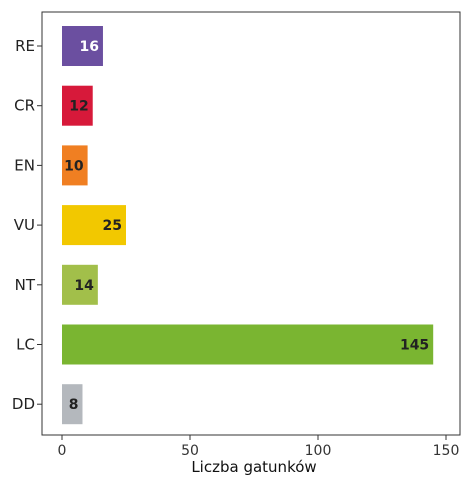  I want to click on y-tick-label-lc: LC, so click(25, 345).